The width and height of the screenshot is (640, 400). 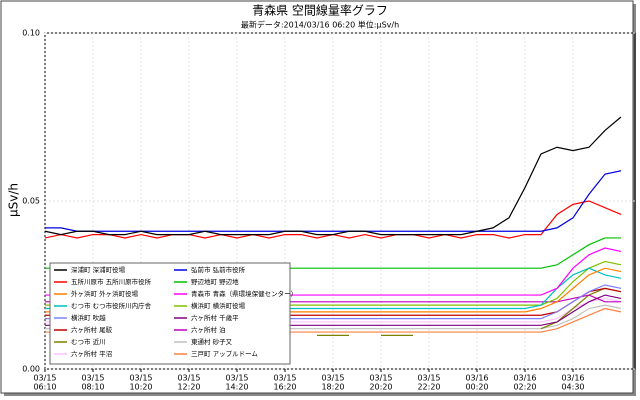 What do you see at coordinates (98, 269) in the screenshot?
I see `legend-label: 深浦町 深浦町役場` at bounding box center [98, 269].